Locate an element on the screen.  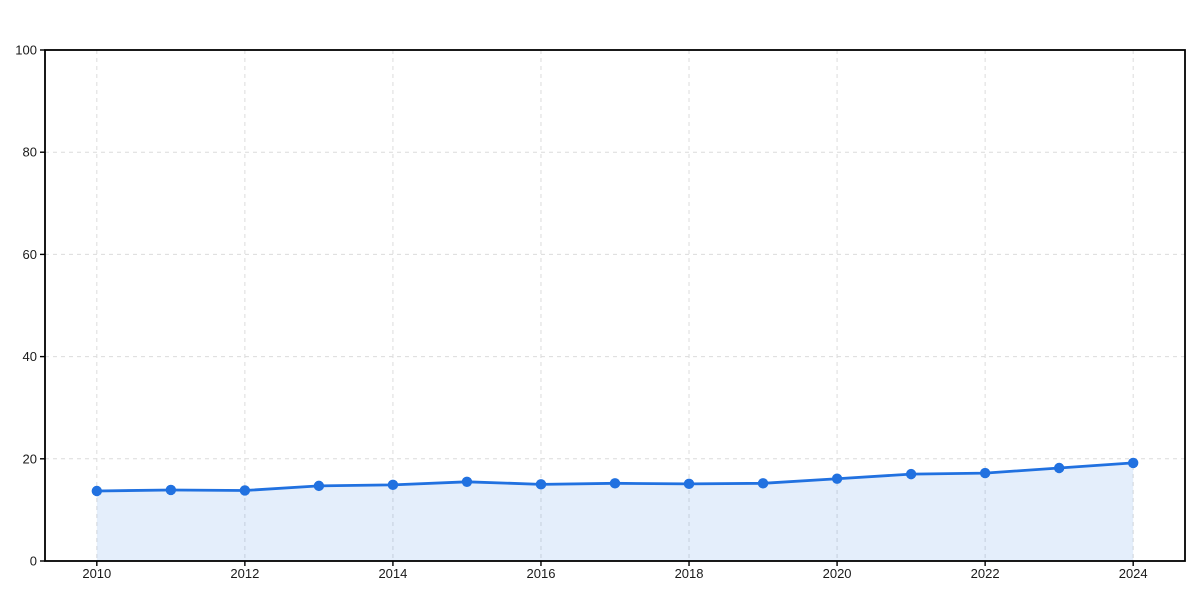
area-fill is located at coordinates (615, 511).